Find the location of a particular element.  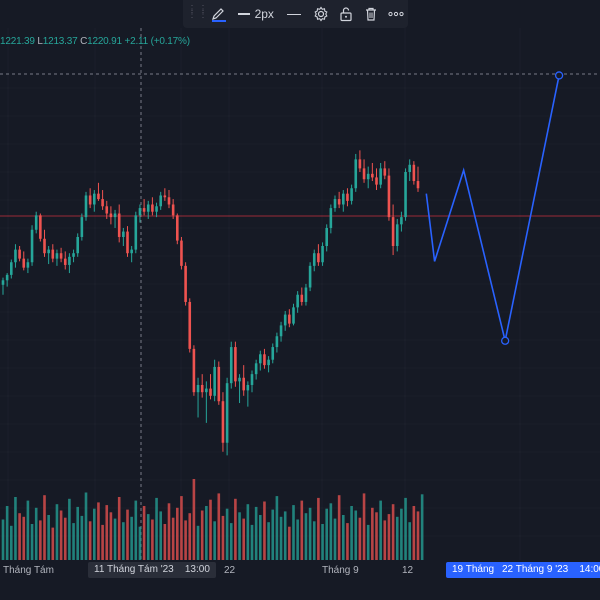

pencil-icon is located at coordinates (218, 14).